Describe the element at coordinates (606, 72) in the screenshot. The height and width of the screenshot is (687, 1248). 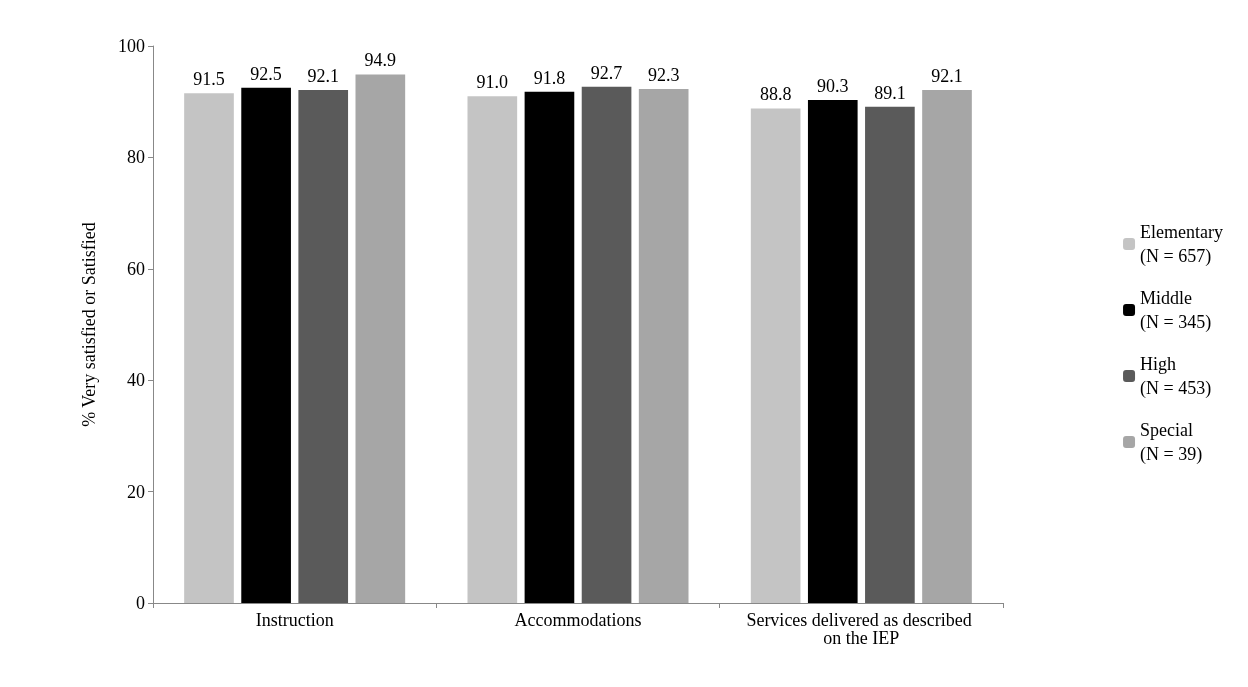
I see `data-label: 92.7` at that location.